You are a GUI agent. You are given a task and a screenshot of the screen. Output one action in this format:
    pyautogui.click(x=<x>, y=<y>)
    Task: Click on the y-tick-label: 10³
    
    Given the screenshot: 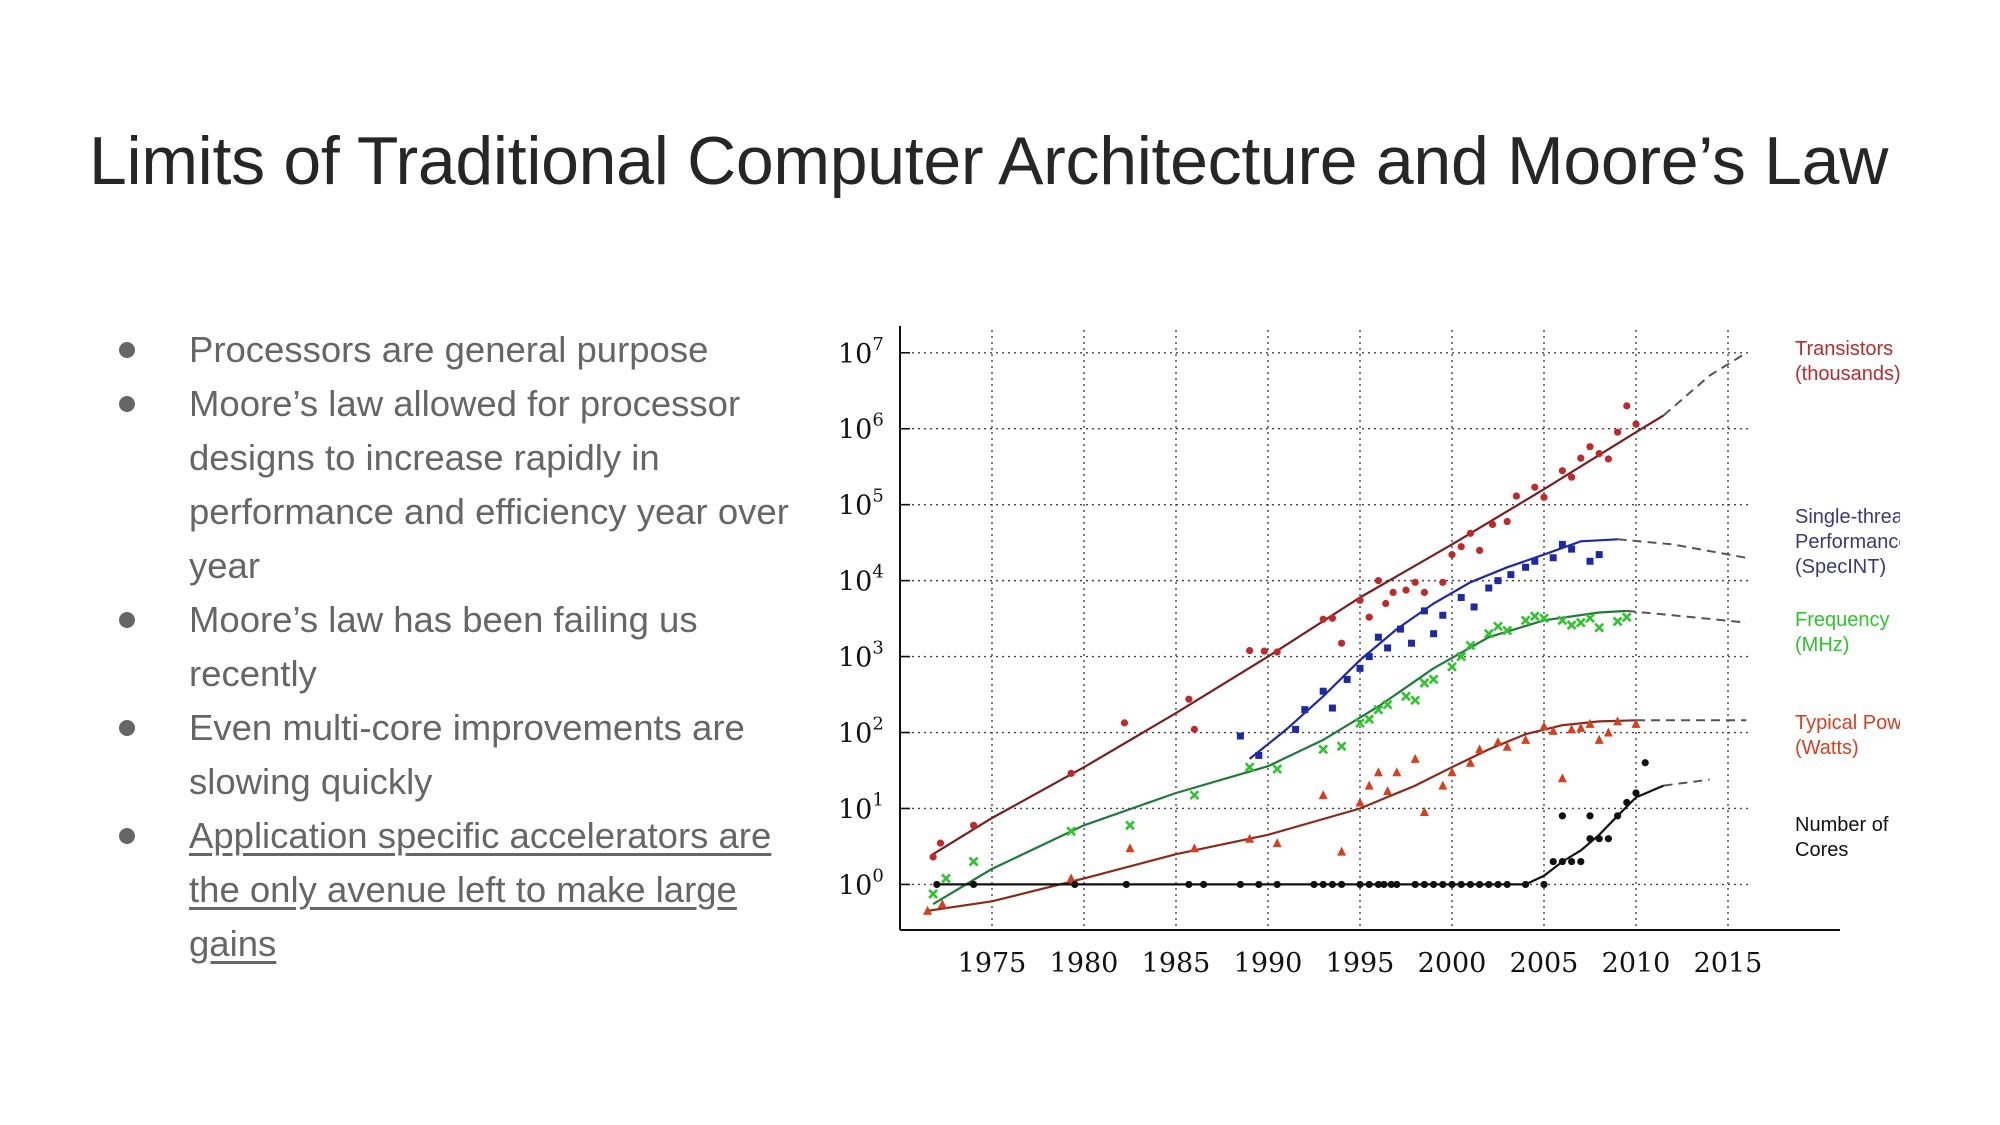 What is the action you would take?
    pyautogui.click(x=861, y=656)
    